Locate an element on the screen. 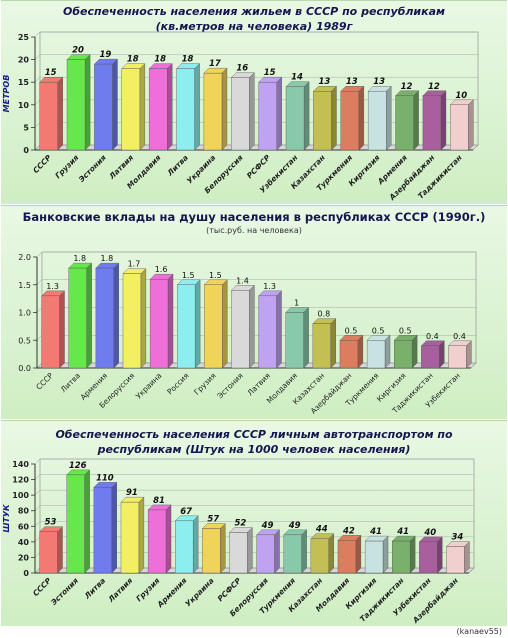 The image size is (508, 638). data-label: 41 is located at coordinates (375, 532).